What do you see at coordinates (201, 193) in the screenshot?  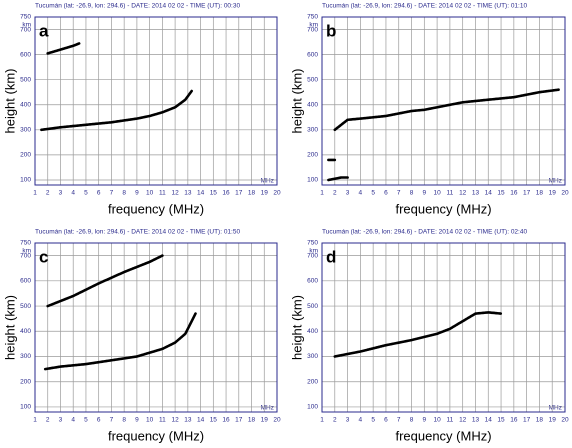 I see `x-tick-label: 14` at bounding box center [201, 193].